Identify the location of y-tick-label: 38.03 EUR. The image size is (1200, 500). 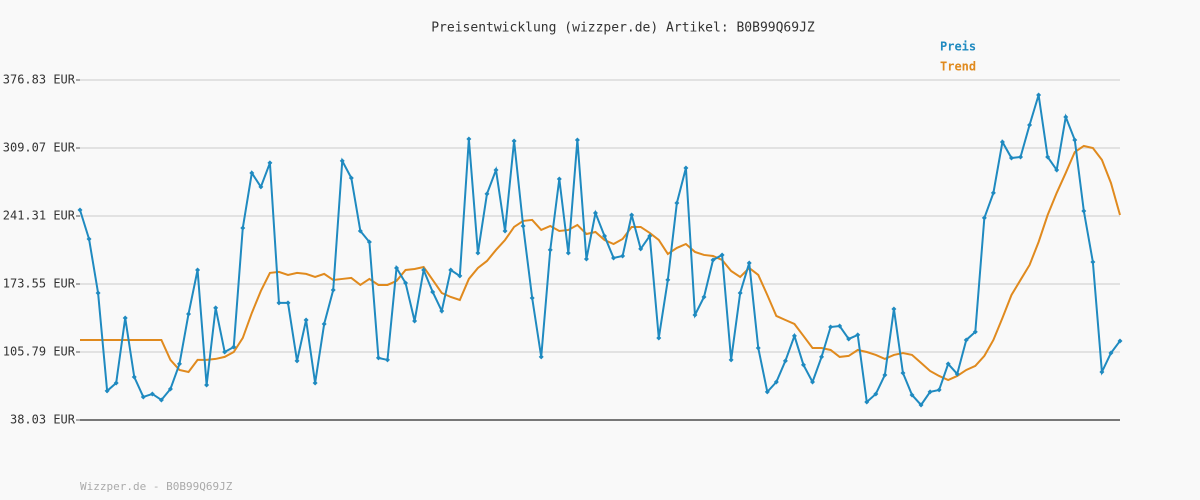
(43, 420).